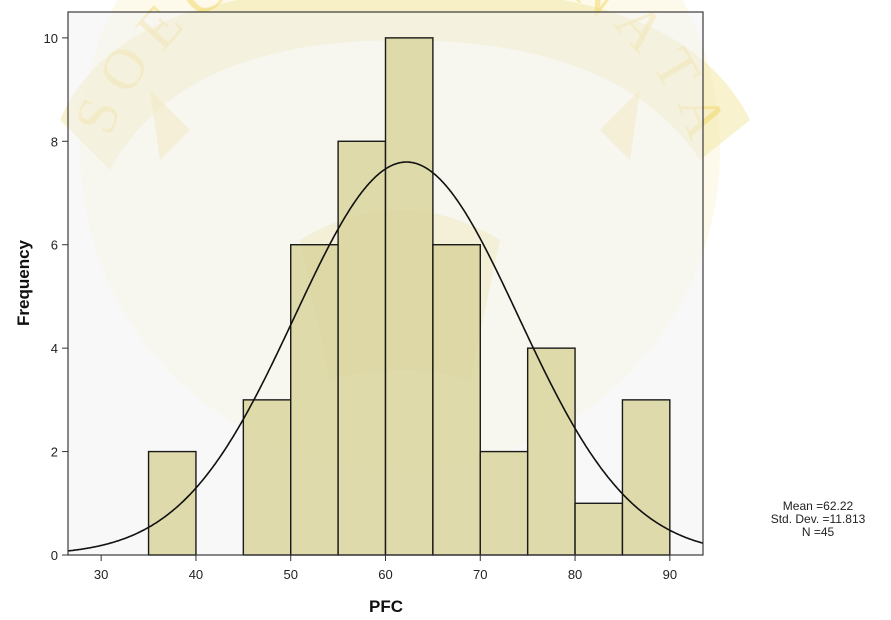 The width and height of the screenshot is (891, 620). I want to click on n-stat: N =45, so click(818, 532).